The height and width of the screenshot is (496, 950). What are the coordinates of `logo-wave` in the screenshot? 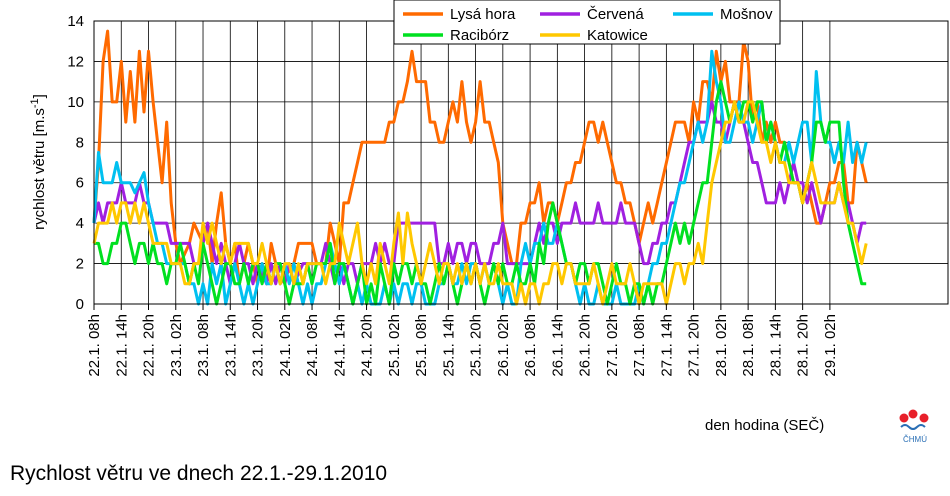 It's located at (913, 427).